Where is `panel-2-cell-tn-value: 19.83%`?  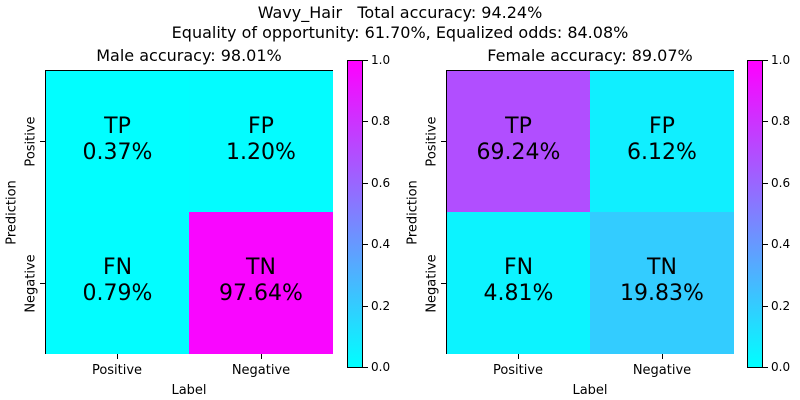 panel-2-cell-tn-value: 19.83% is located at coordinates (662, 293).